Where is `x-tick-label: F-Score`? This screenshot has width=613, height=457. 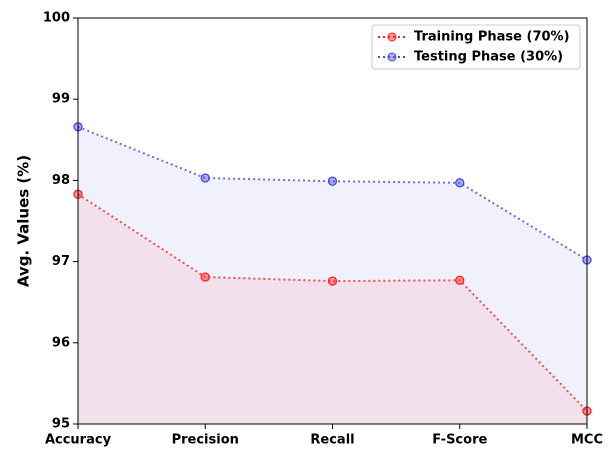
x-tick-label: F-Score is located at coordinates (459, 440).